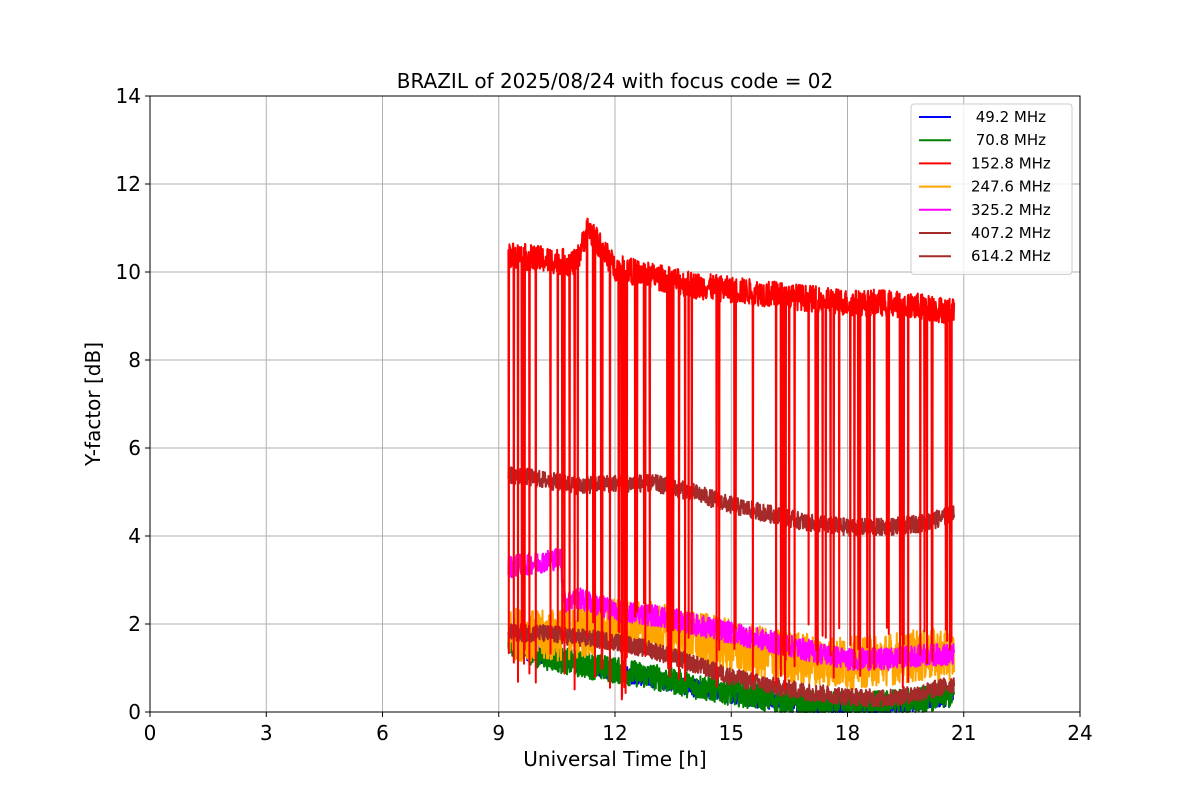 Image resolution: width=1200 pixels, height=800 pixels. I want to click on legend-label: 614.2 MHz, so click(1011, 256).